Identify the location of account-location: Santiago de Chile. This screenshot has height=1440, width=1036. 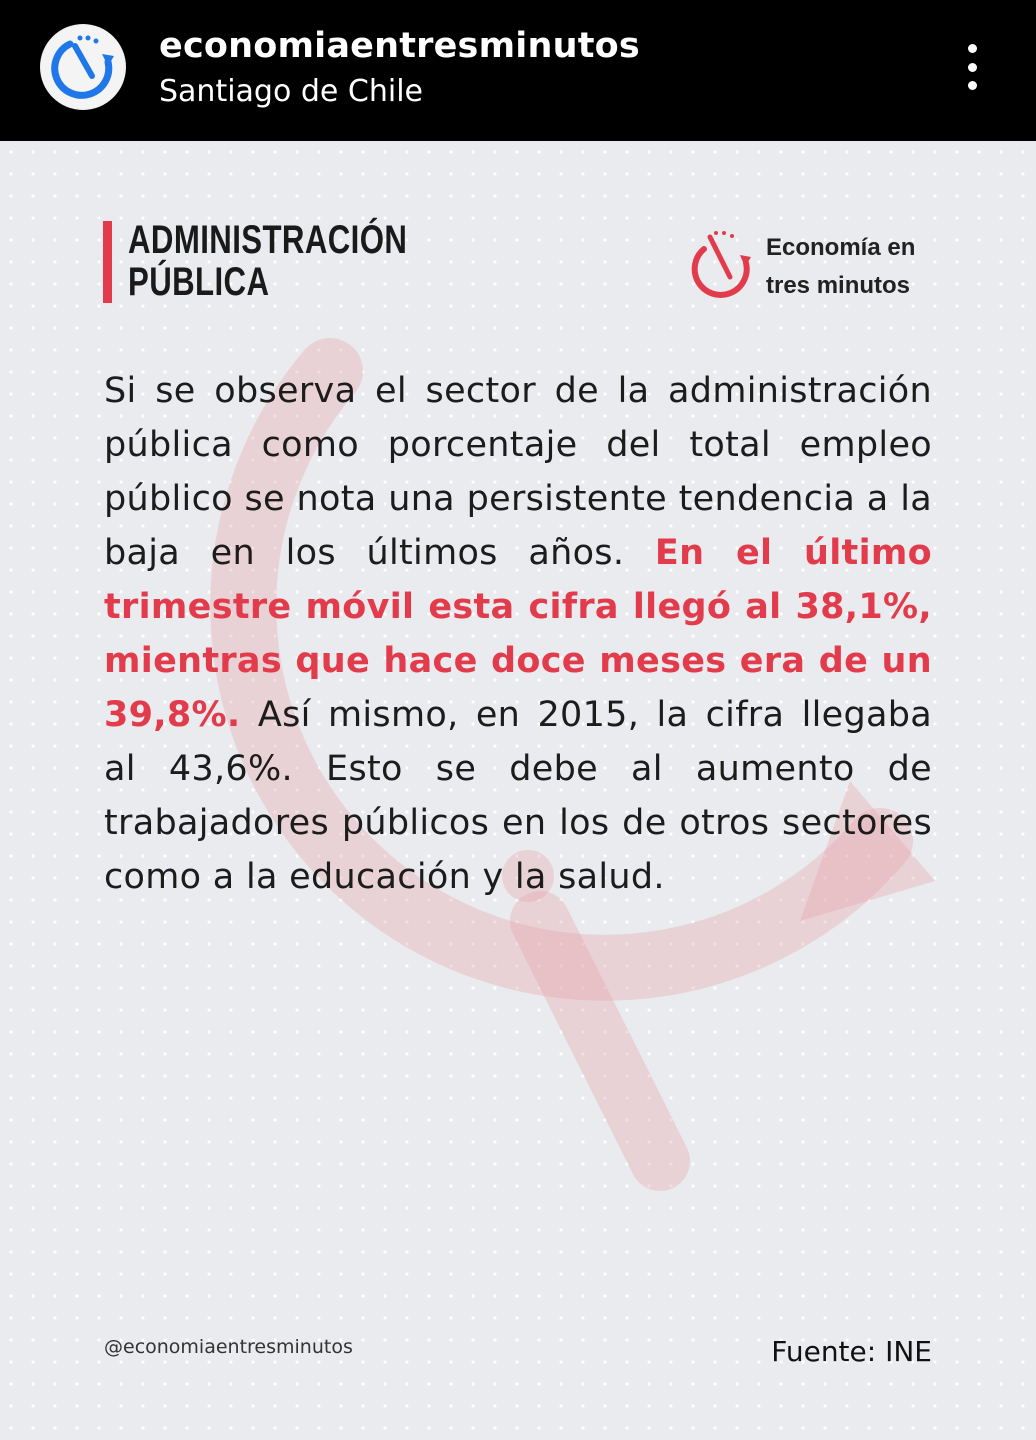
(291, 91).